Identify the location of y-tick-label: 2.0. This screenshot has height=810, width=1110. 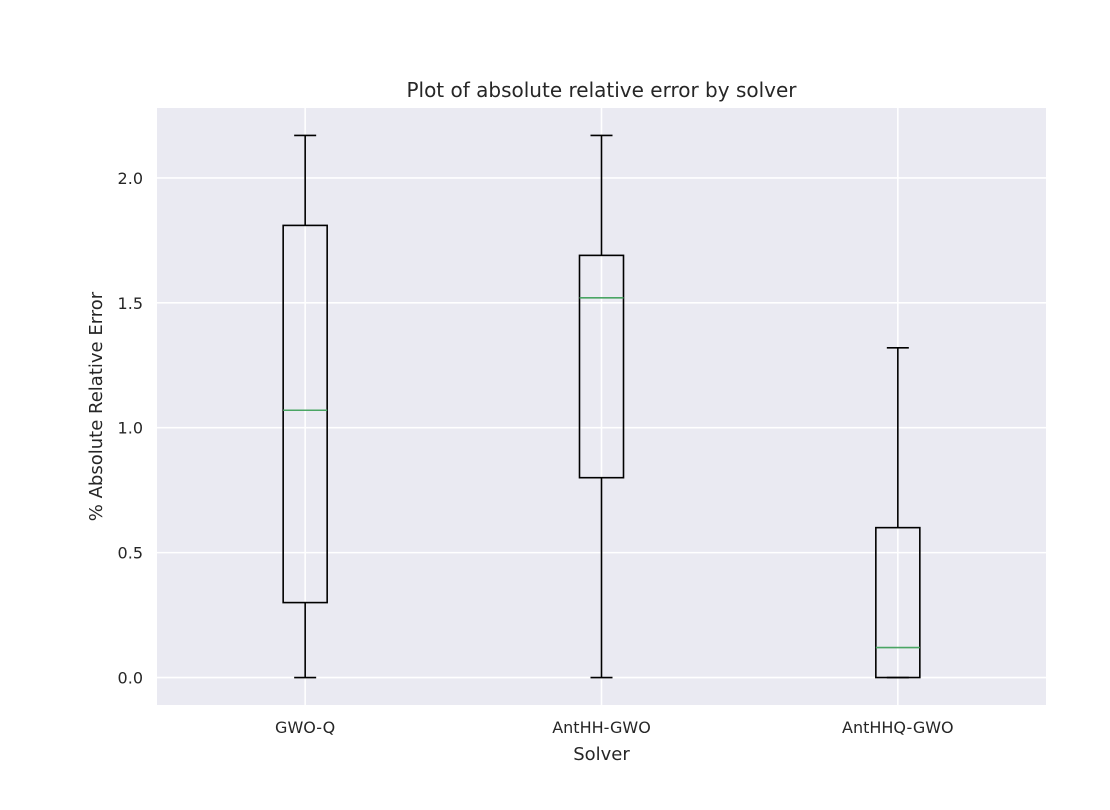
(130, 178).